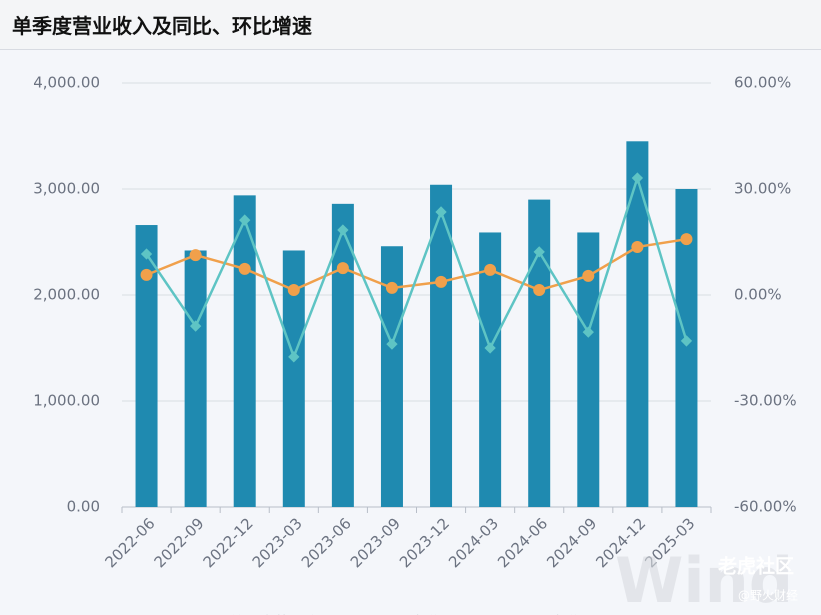 The width and height of the screenshot is (821, 615). Describe the element at coordinates (66, 295) in the screenshot. I see `y-tick-label: 2,000.00` at that location.